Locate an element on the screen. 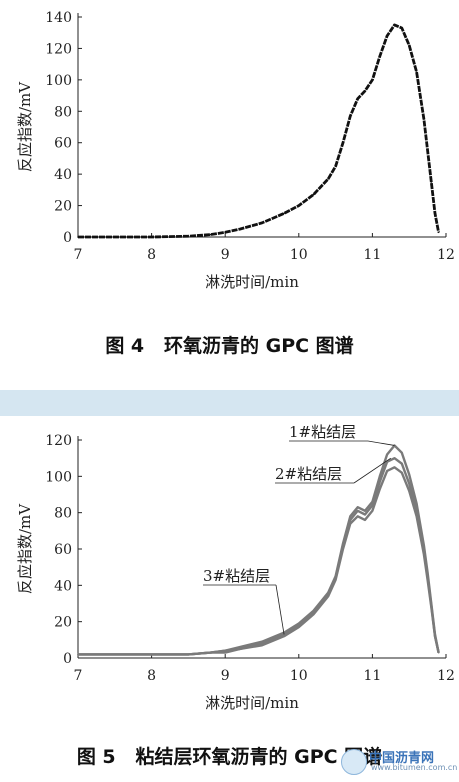 The height and width of the screenshot is (782, 459). globe-icon is located at coordinates (354, 762).